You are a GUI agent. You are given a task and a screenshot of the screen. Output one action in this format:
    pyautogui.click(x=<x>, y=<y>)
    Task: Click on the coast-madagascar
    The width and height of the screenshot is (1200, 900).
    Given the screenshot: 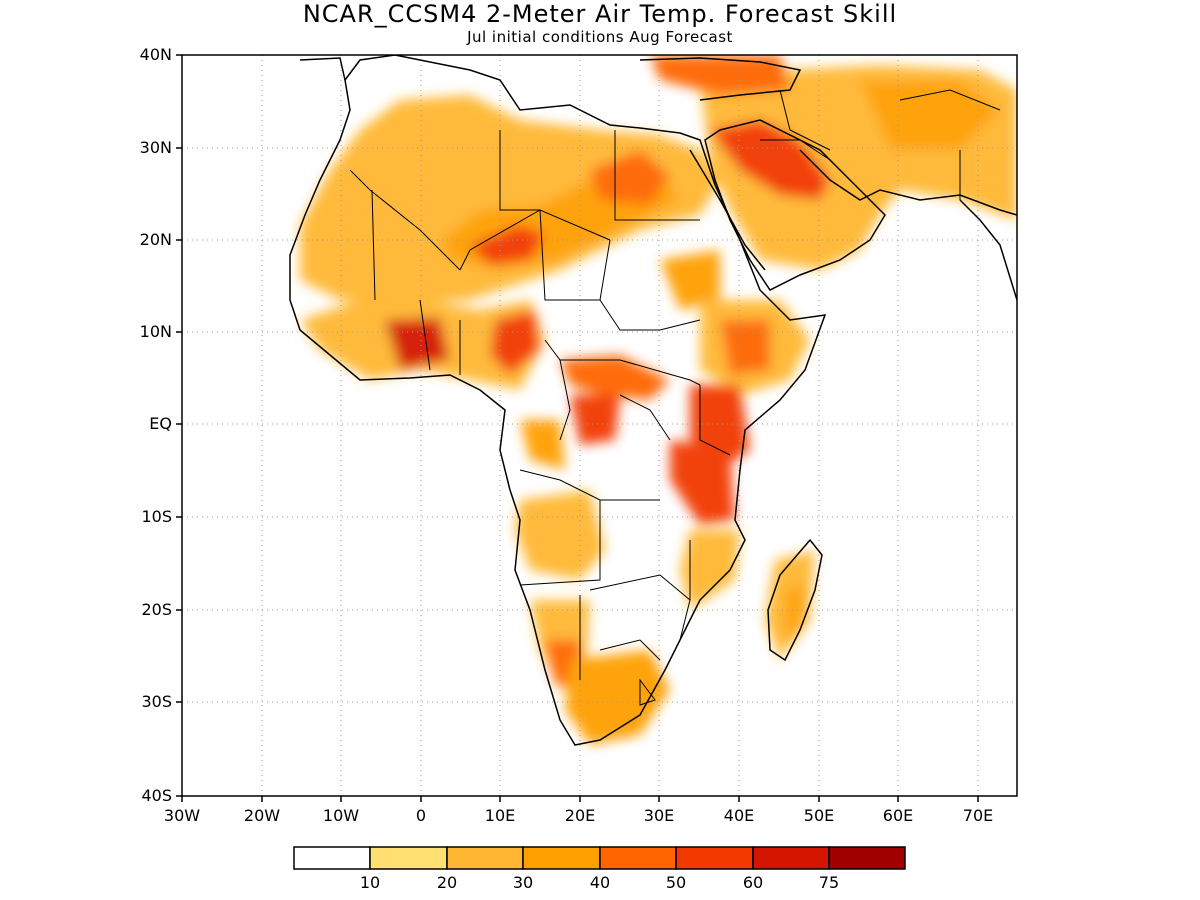 What is the action you would take?
    pyautogui.click(x=795, y=600)
    